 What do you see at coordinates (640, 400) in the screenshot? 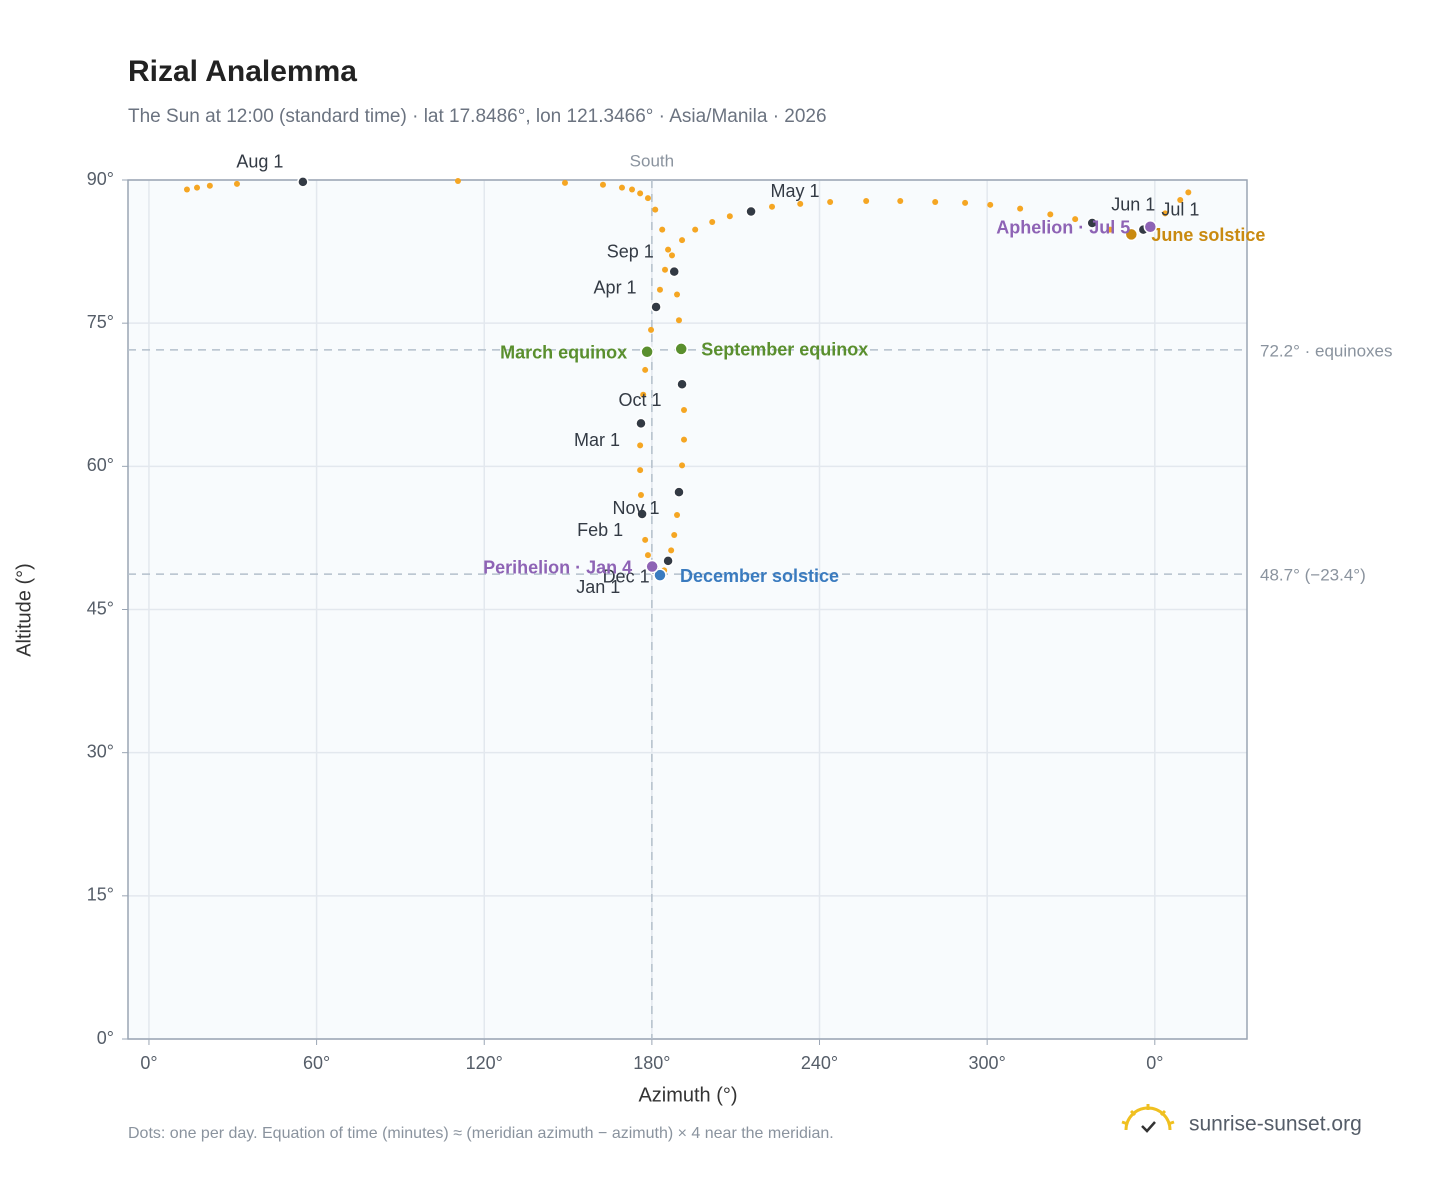
I see `month-label: Oct 1` at bounding box center [640, 400].